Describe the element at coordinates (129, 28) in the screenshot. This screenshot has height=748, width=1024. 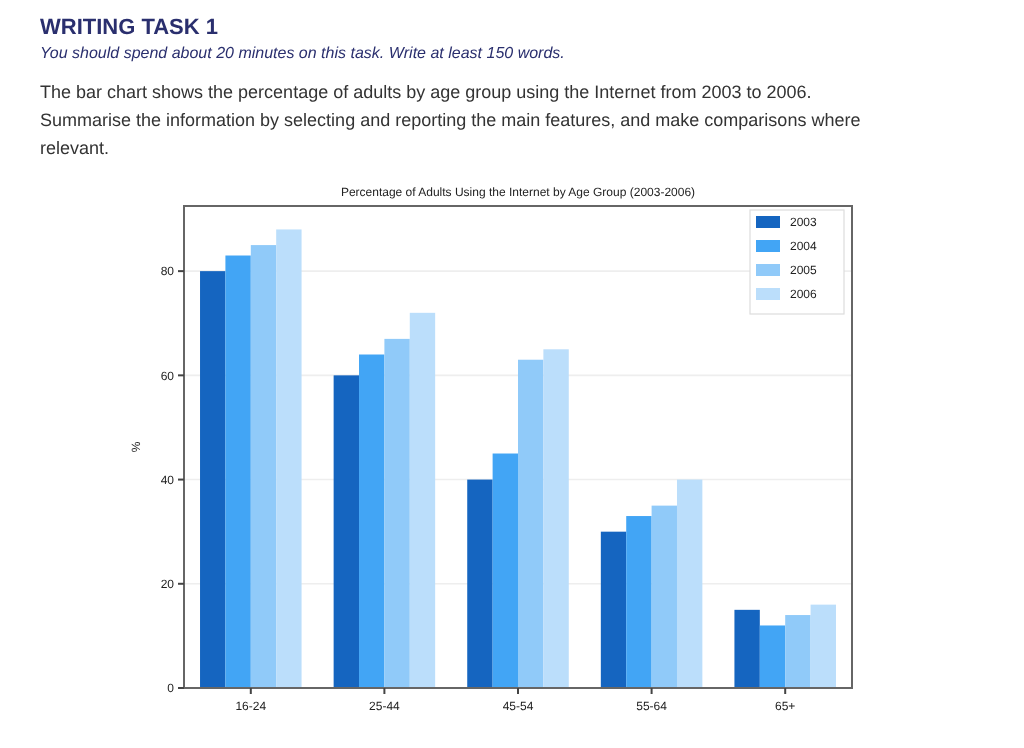
I see `text: WRITING TASK 1` at that location.